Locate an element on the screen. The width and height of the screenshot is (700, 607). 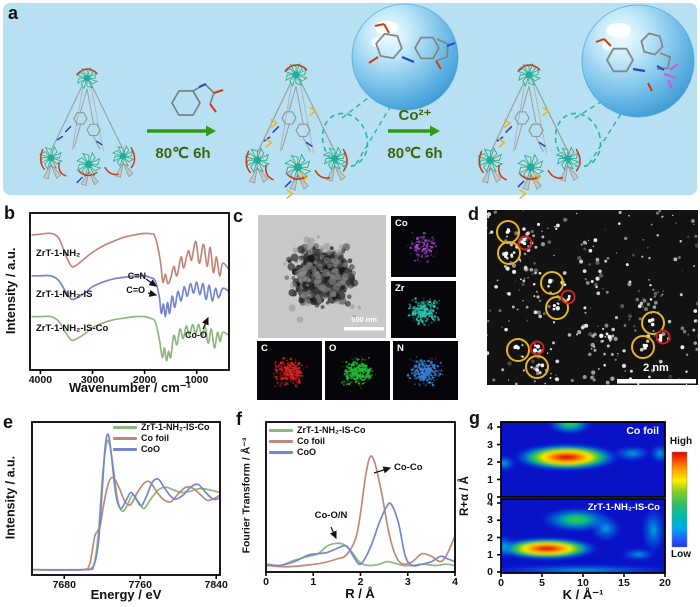
tem-scale-bar-label: 500 nm is located at coordinates (364, 319).